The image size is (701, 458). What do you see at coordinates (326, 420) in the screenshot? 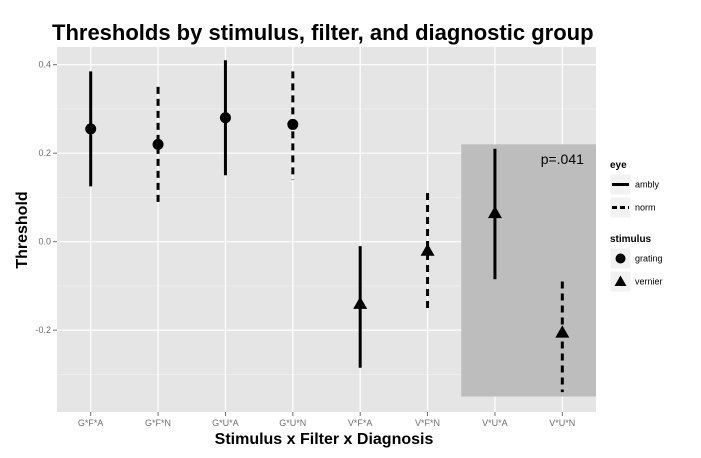
I see `x-axis-ticks: G*F*A G*F*N G*U*A G*U*N V*F*A V*F*N V*U*A V*U*N` at bounding box center [326, 420].